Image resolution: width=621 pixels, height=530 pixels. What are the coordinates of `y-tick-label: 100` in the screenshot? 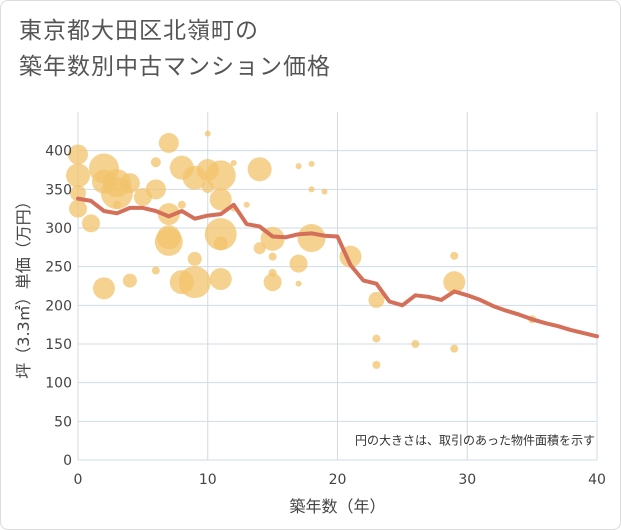 It's located at (58, 384).